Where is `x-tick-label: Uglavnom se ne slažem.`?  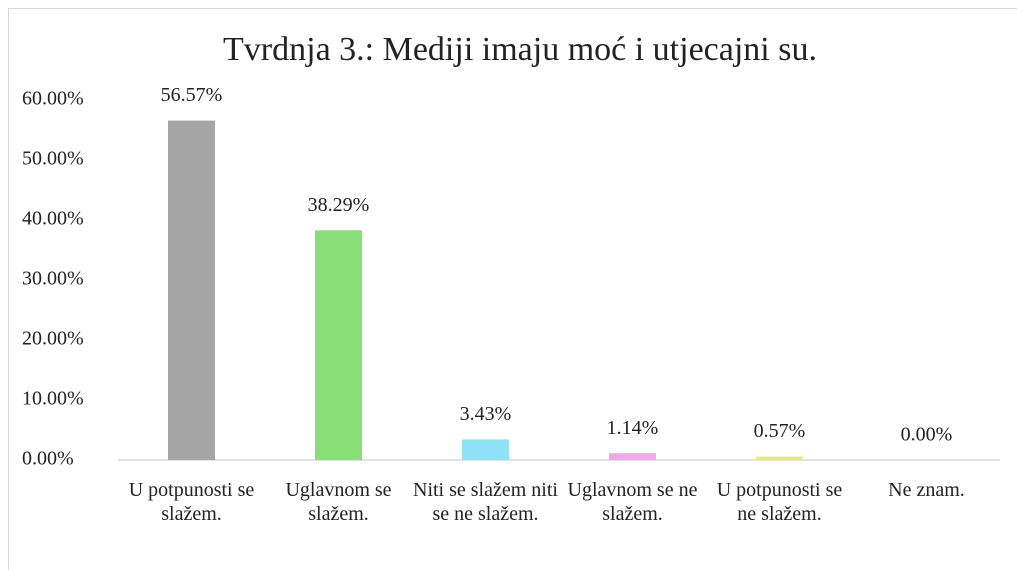
x-tick-label: Uglavnom se ne slažem. is located at coordinates (632, 502).